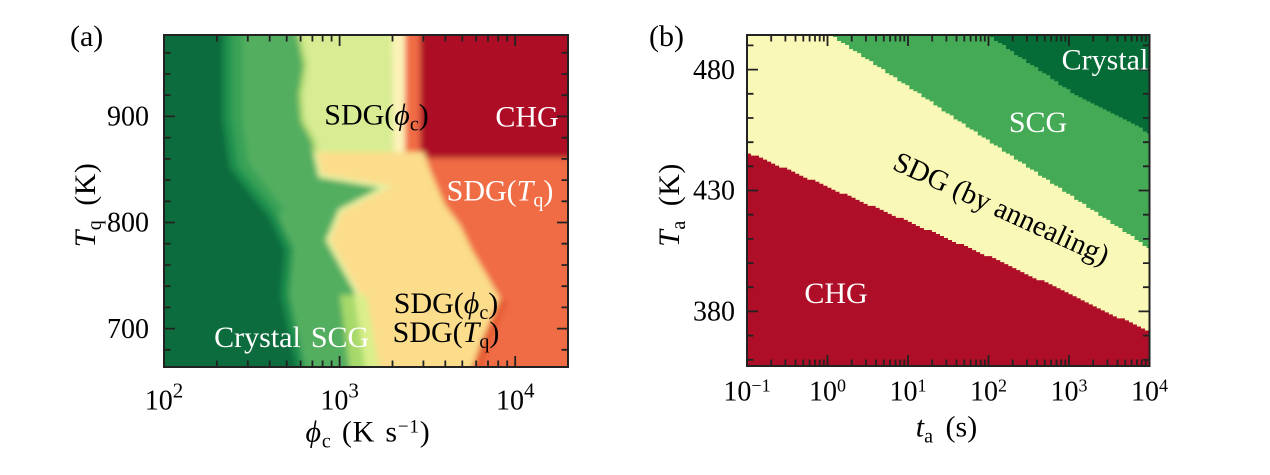 The height and width of the screenshot is (475, 1270). I want to click on svg-text: ϕc (K s−1), so click(368, 434).